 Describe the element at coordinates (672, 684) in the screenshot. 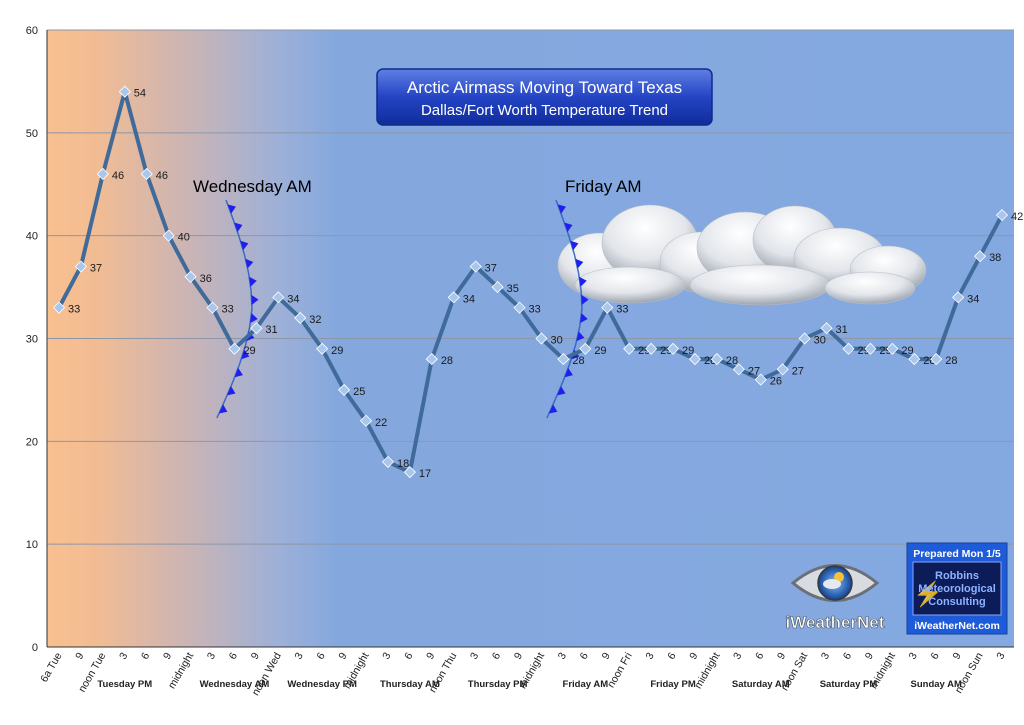

I see `period-label: Friday PM` at that location.